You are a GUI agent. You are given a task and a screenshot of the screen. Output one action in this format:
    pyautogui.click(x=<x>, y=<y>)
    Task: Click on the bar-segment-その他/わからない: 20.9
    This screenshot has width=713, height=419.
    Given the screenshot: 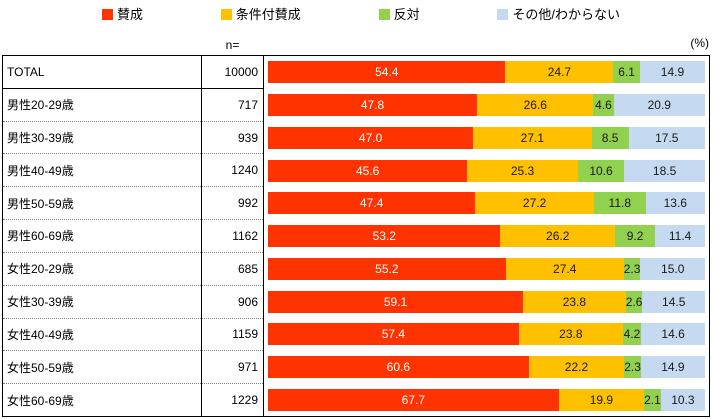 What is the action you would take?
    pyautogui.click(x=659, y=105)
    